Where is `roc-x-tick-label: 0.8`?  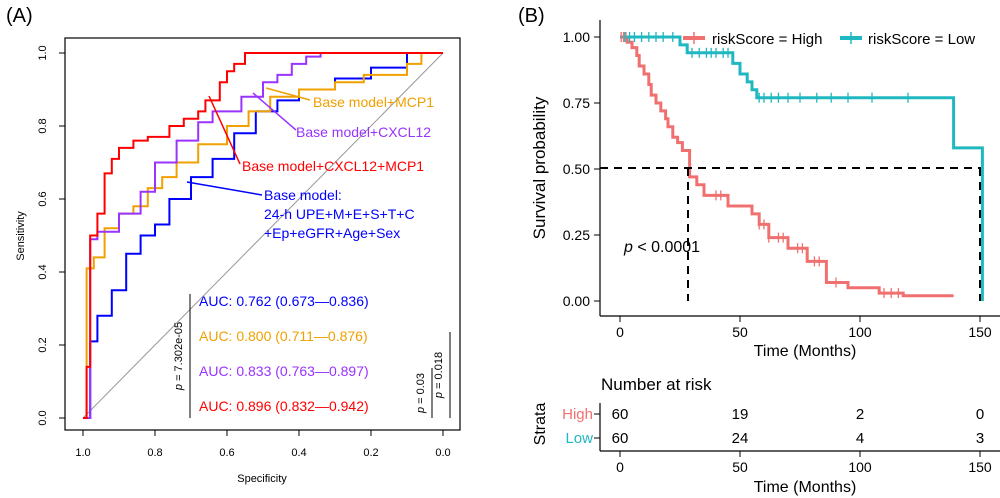
roc-x-tick-label: 0.8 is located at coordinates (154, 453).